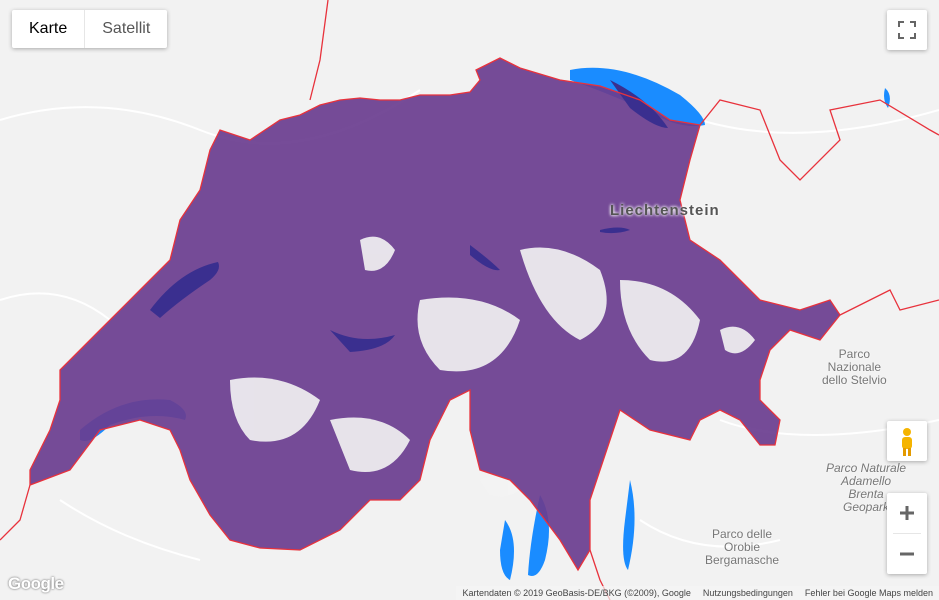 The width and height of the screenshot is (939, 600). I want to click on zoom-out-button, so click(907, 554).